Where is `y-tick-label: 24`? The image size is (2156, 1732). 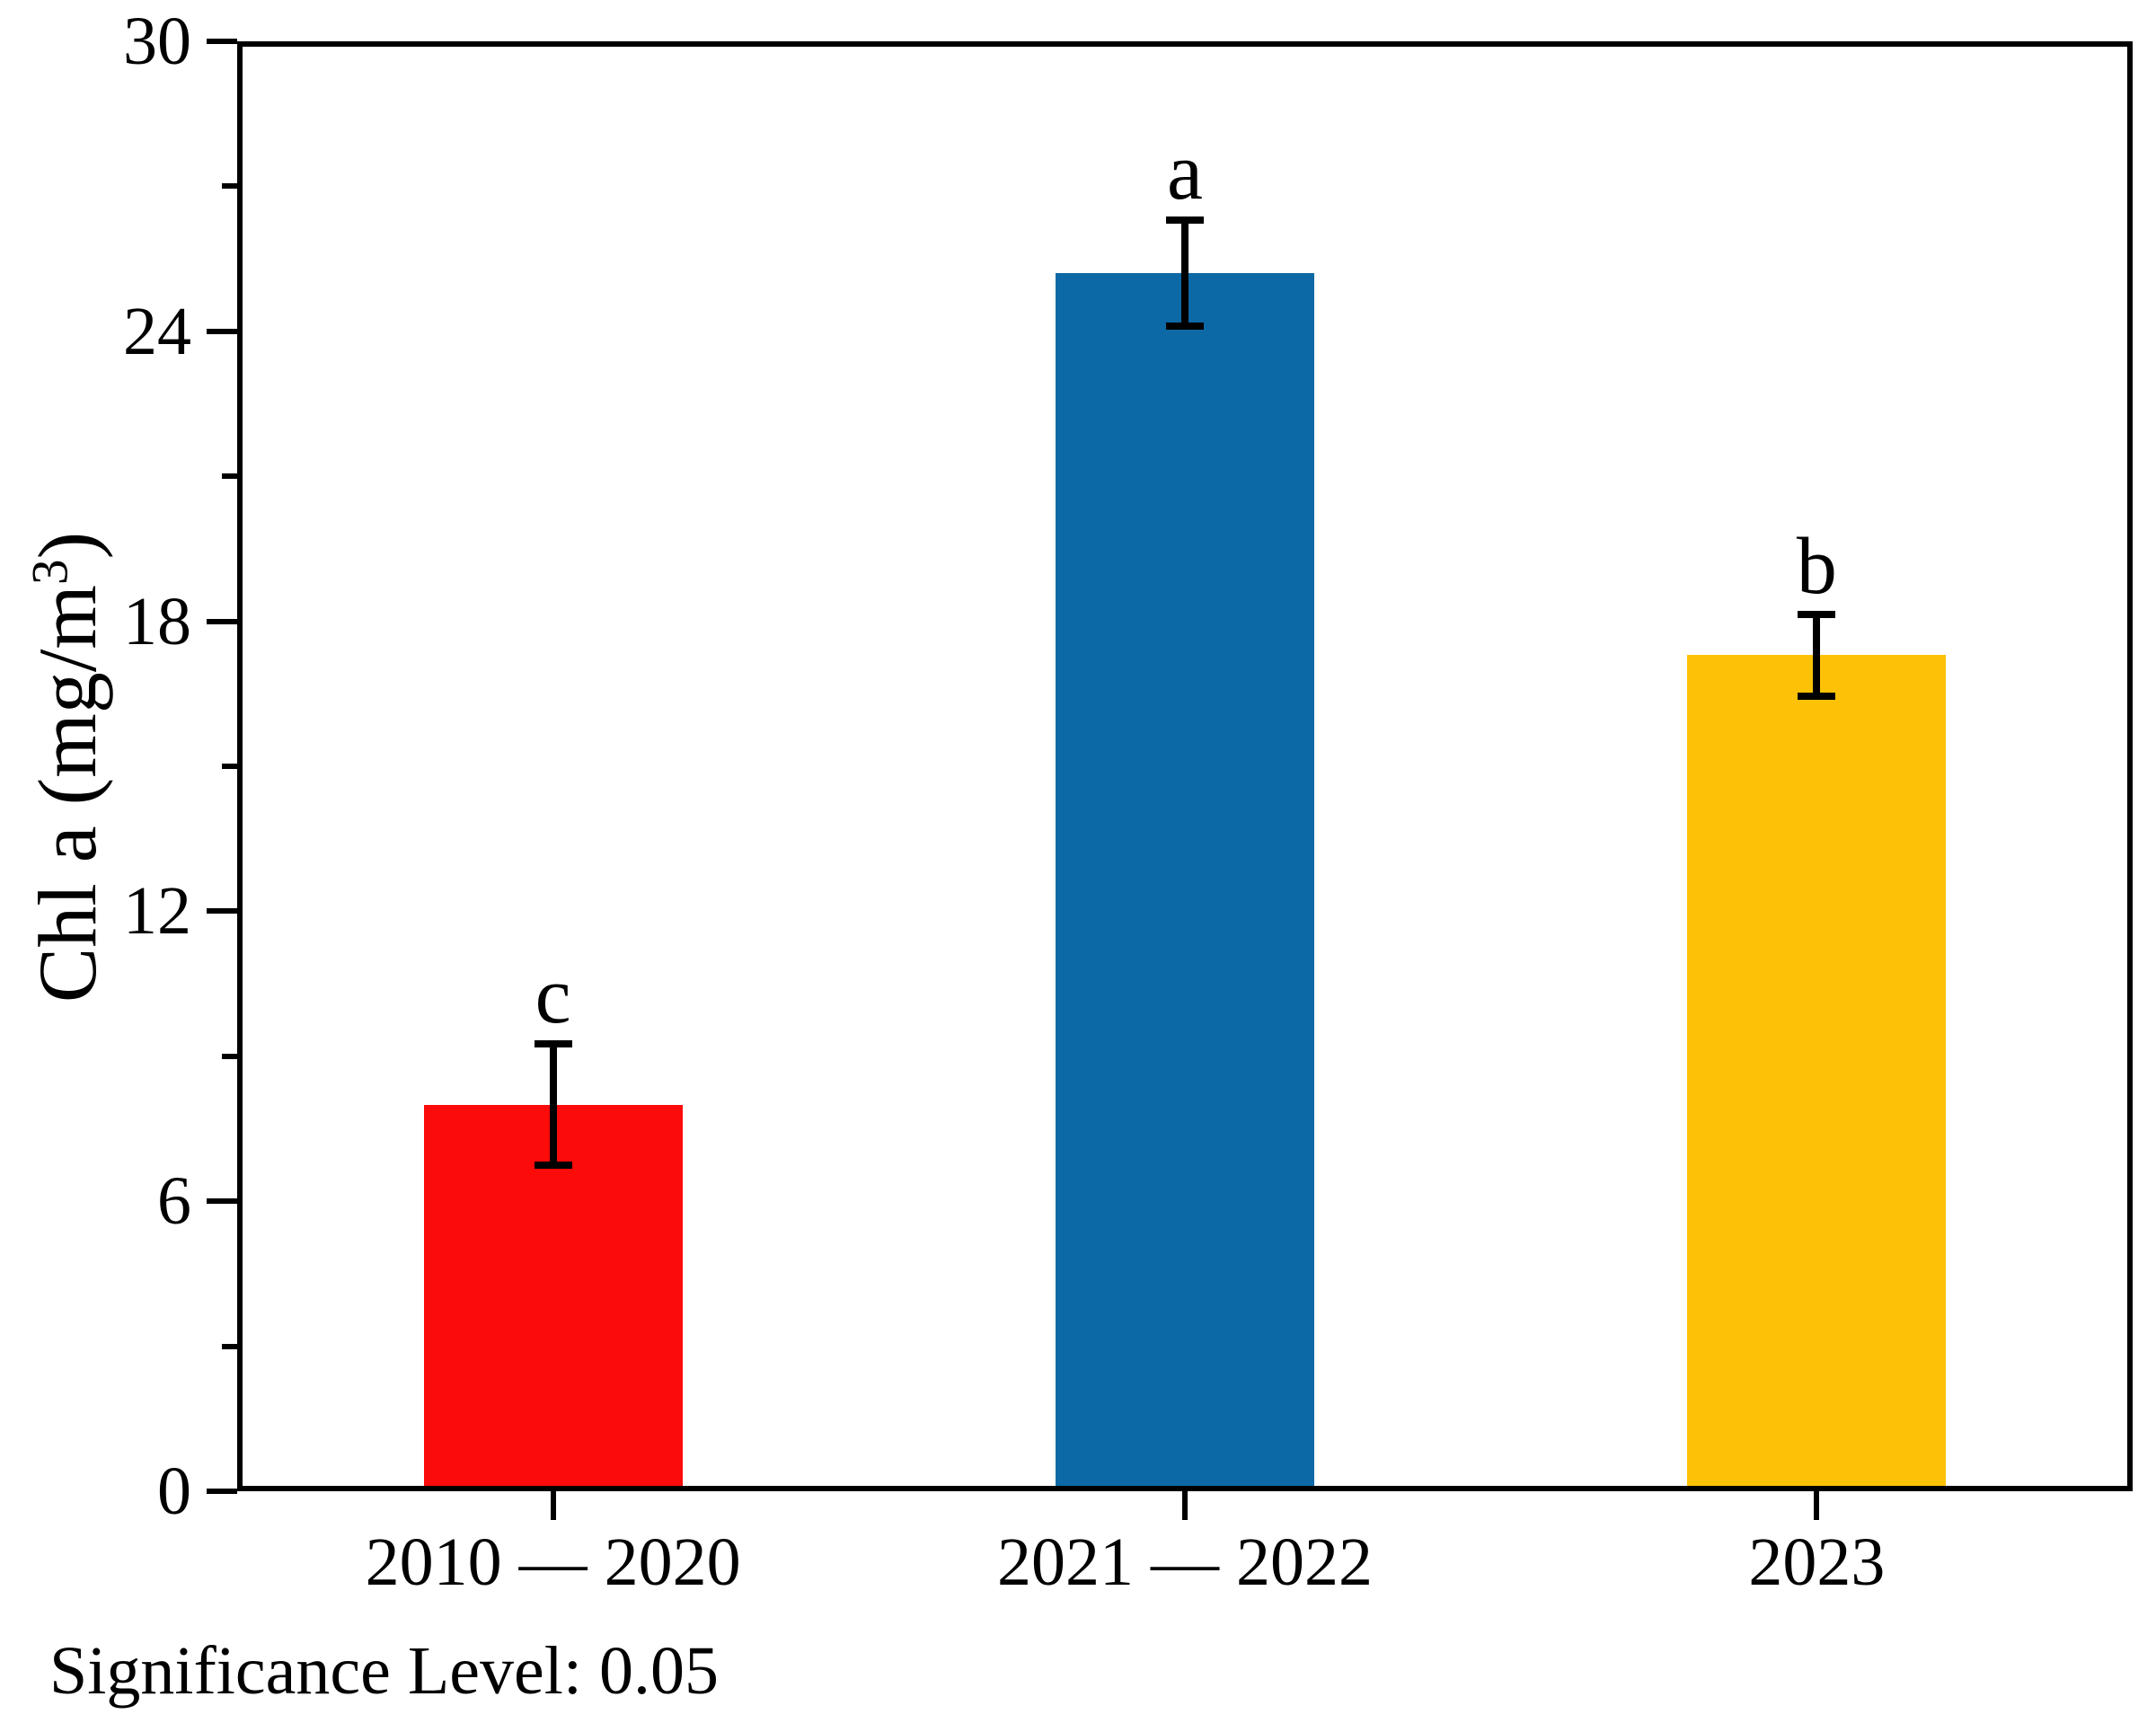
y-tick-label: 24 is located at coordinates (157, 331).